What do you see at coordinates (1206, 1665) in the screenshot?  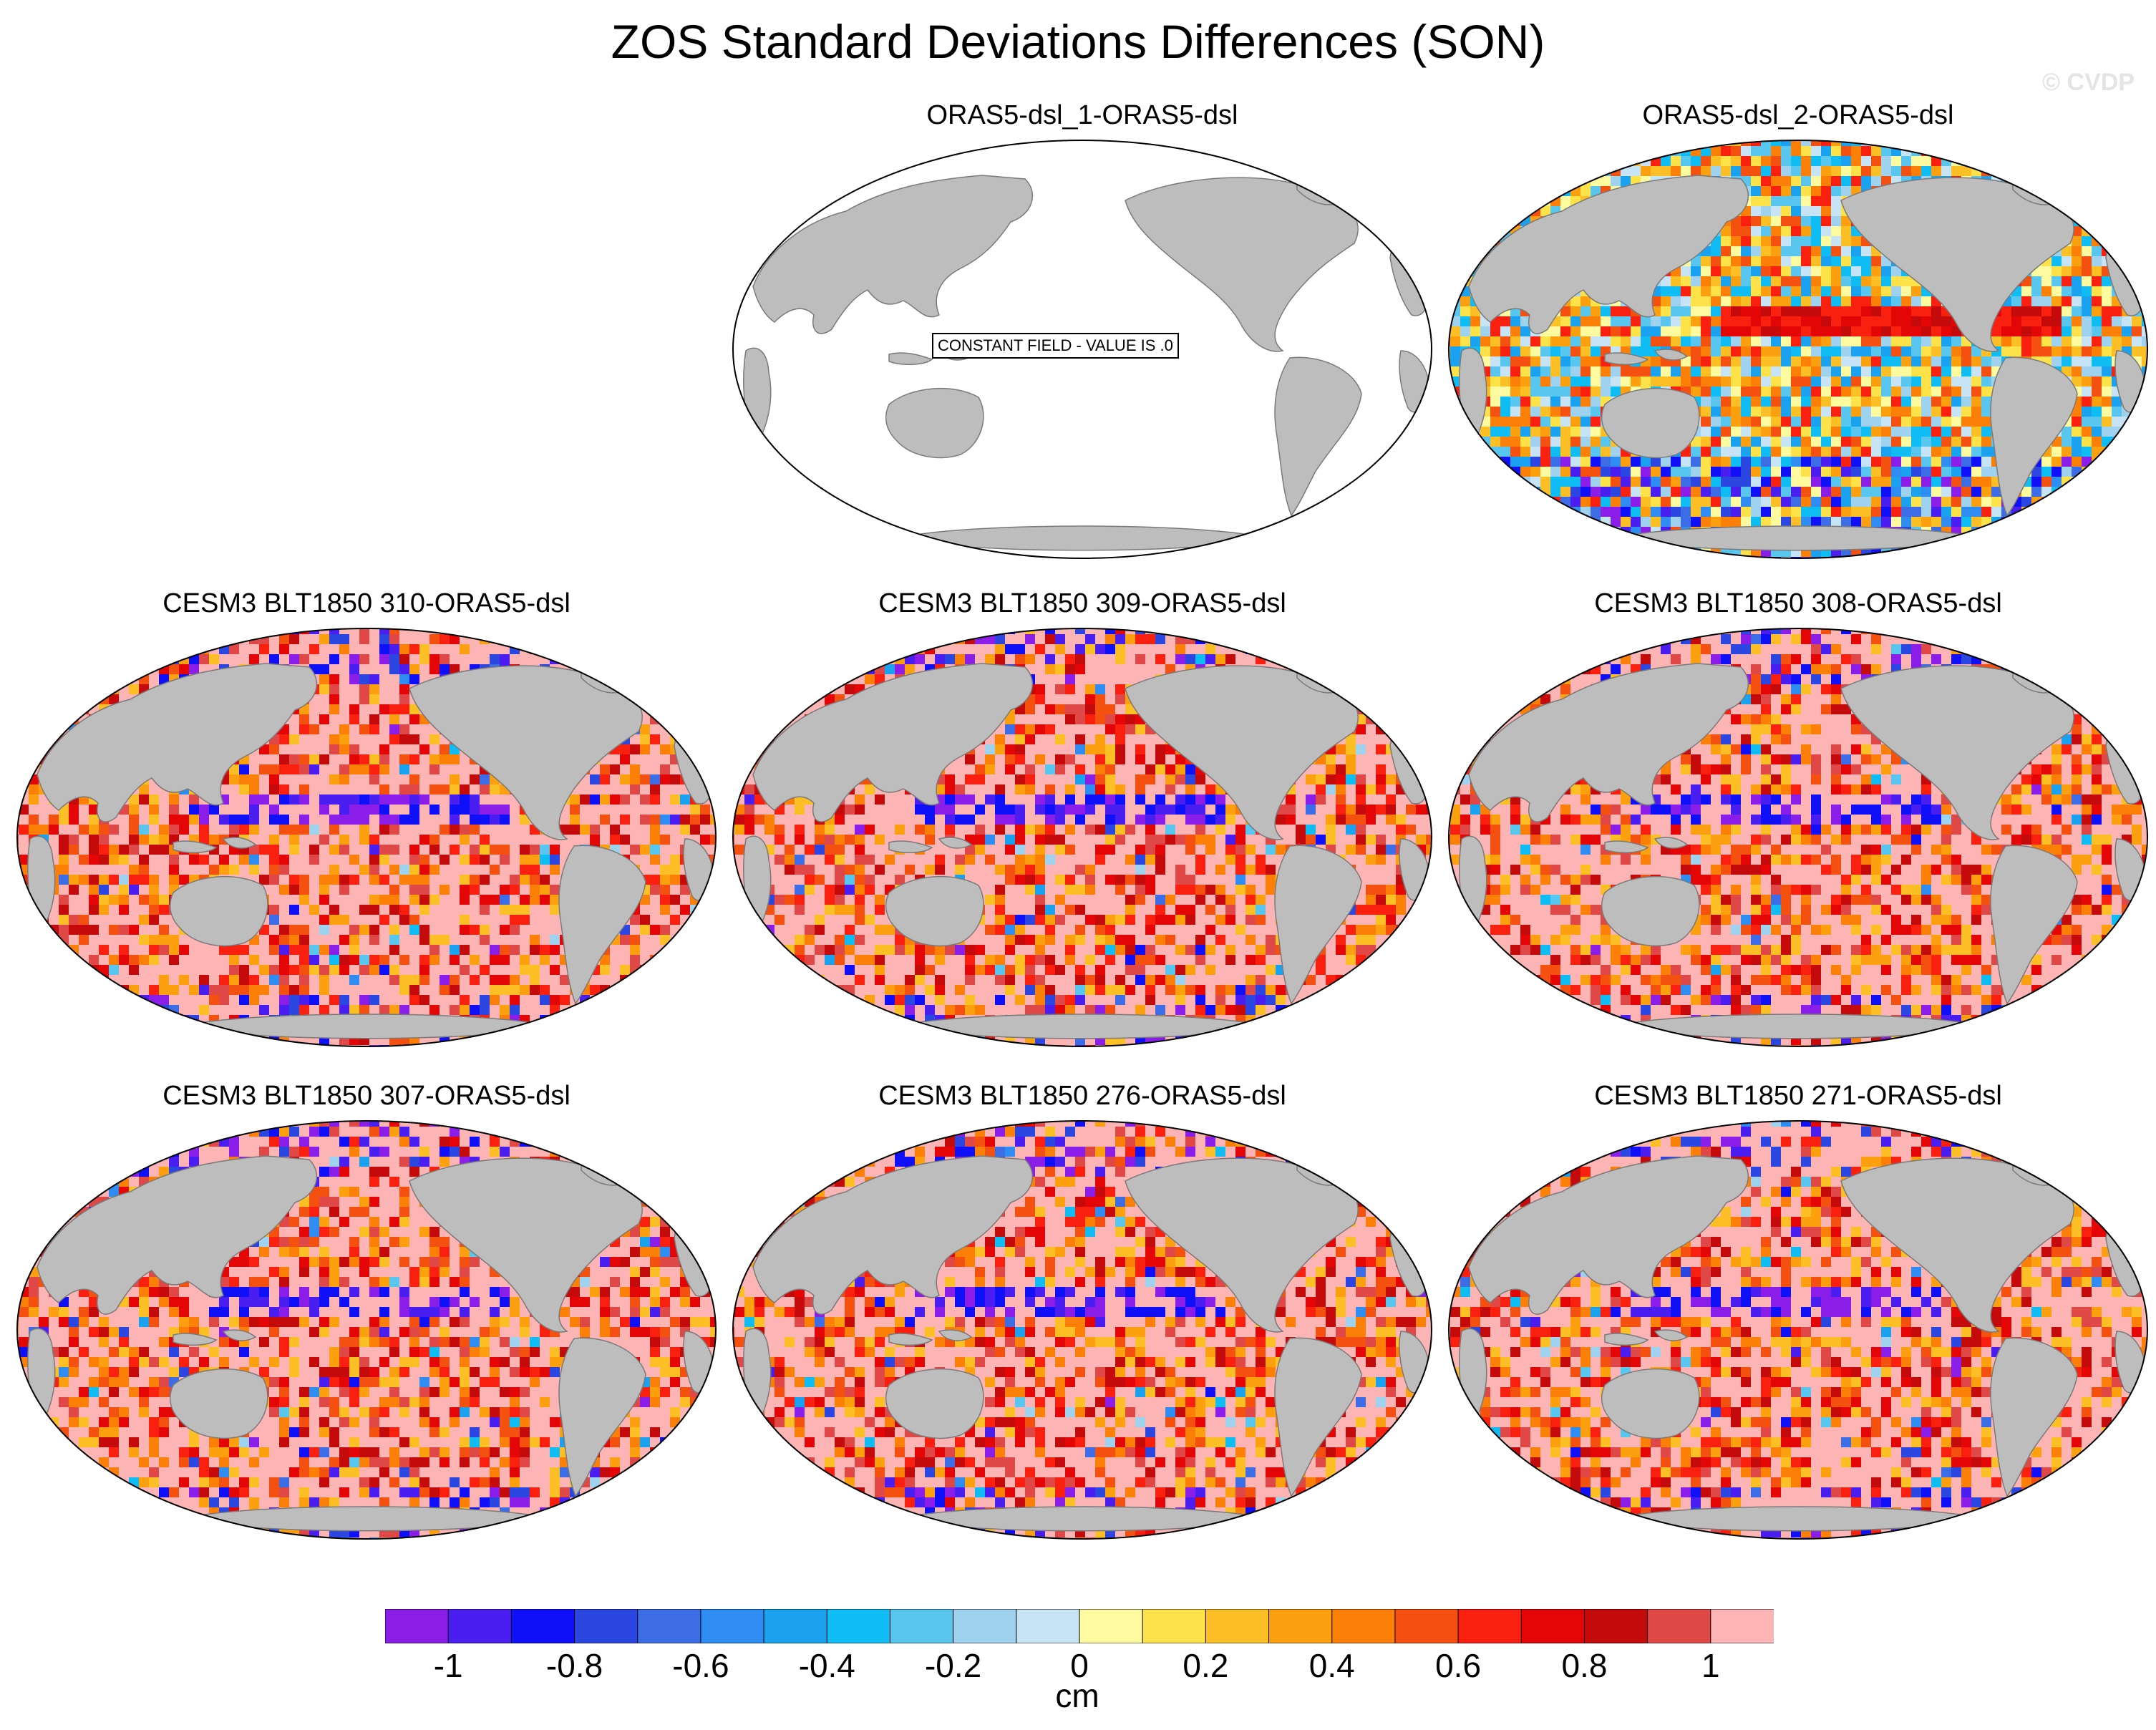 I see `colorbar-tick-label: 0.2` at bounding box center [1206, 1665].